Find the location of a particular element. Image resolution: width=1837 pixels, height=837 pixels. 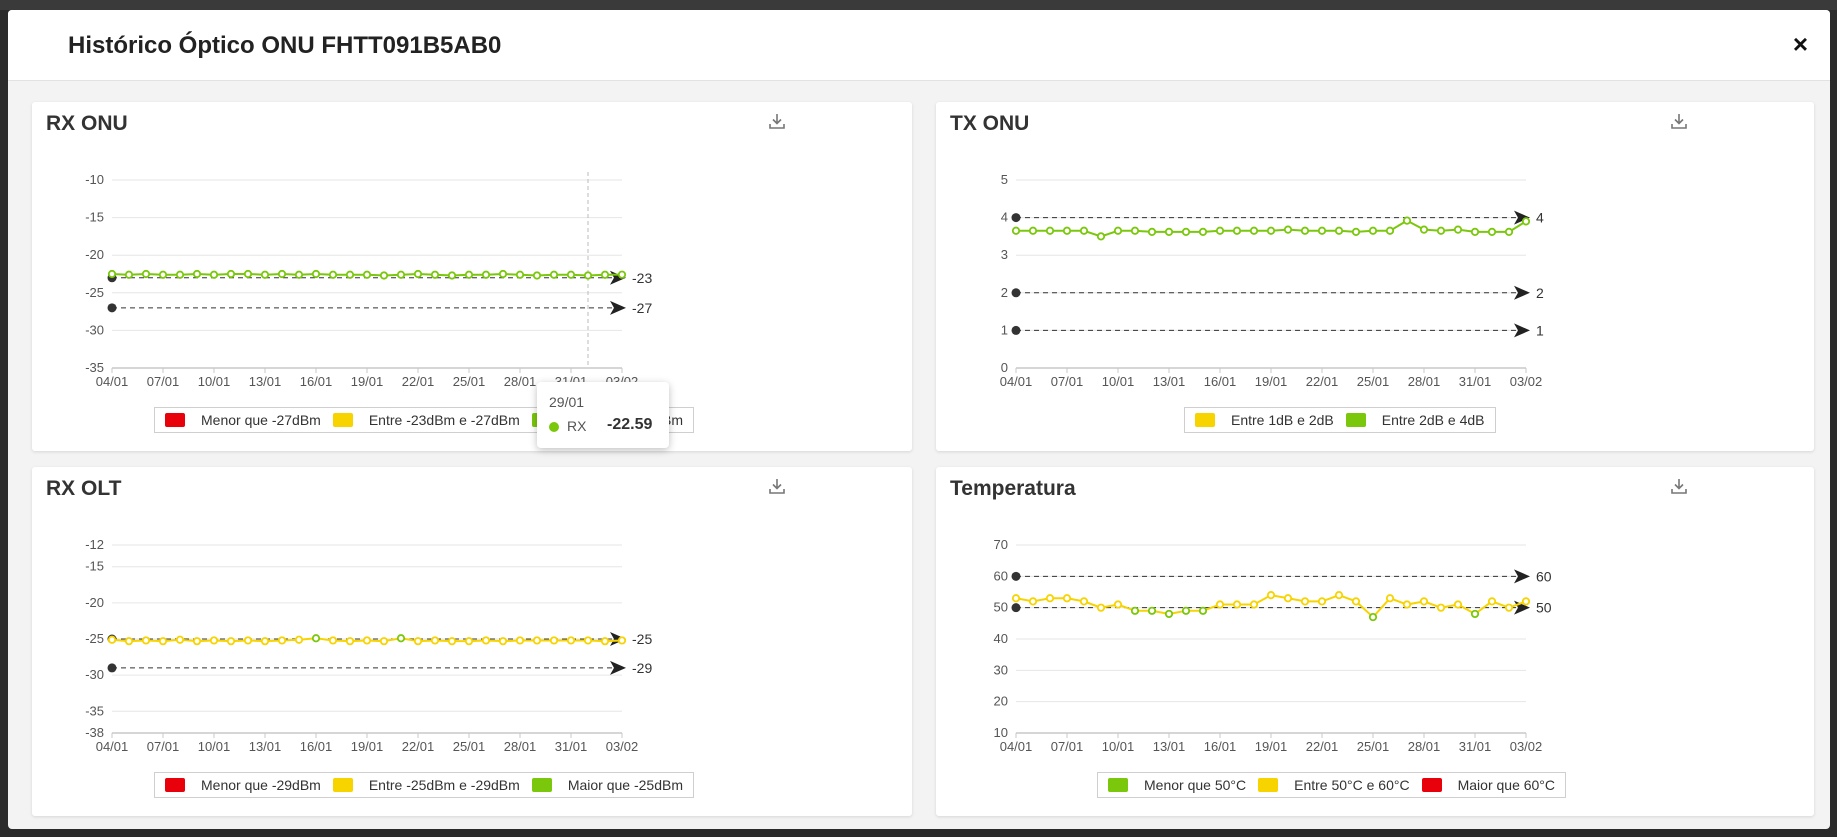

y-tick-label: -30 is located at coordinates (94, 329).